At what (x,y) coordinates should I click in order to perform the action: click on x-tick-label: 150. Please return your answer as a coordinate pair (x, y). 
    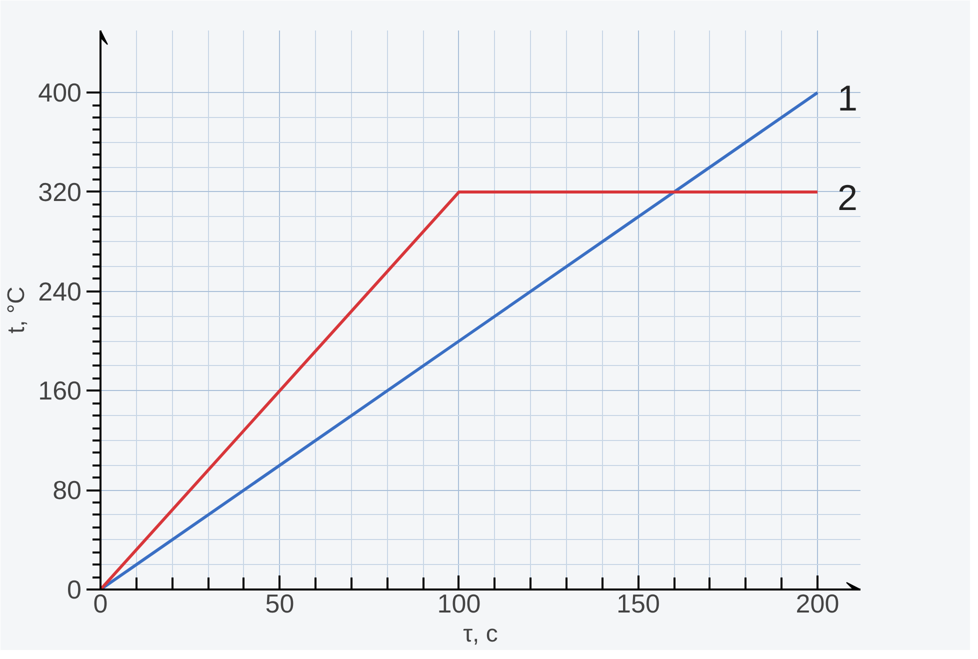
    Looking at the image, I should click on (638, 603).